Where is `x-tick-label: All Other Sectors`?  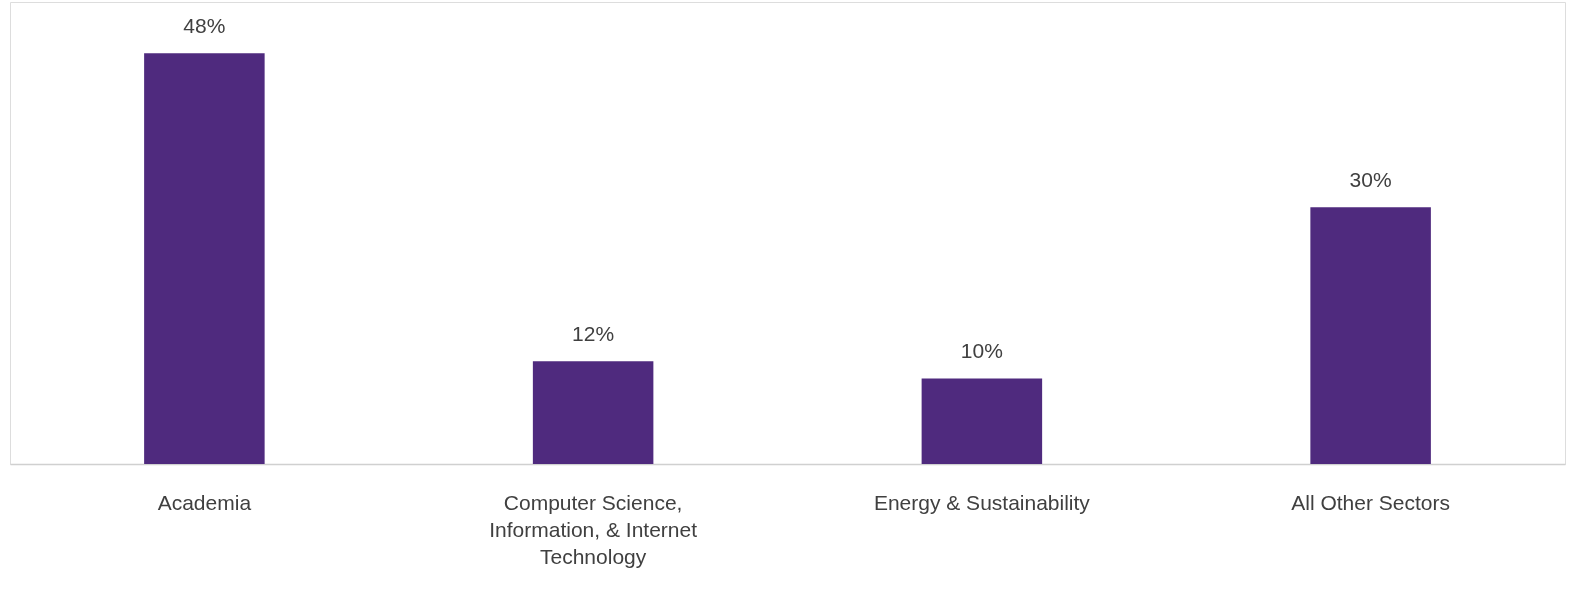
x-tick-label: All Other Sectors is located at coordinates (1370, 502).